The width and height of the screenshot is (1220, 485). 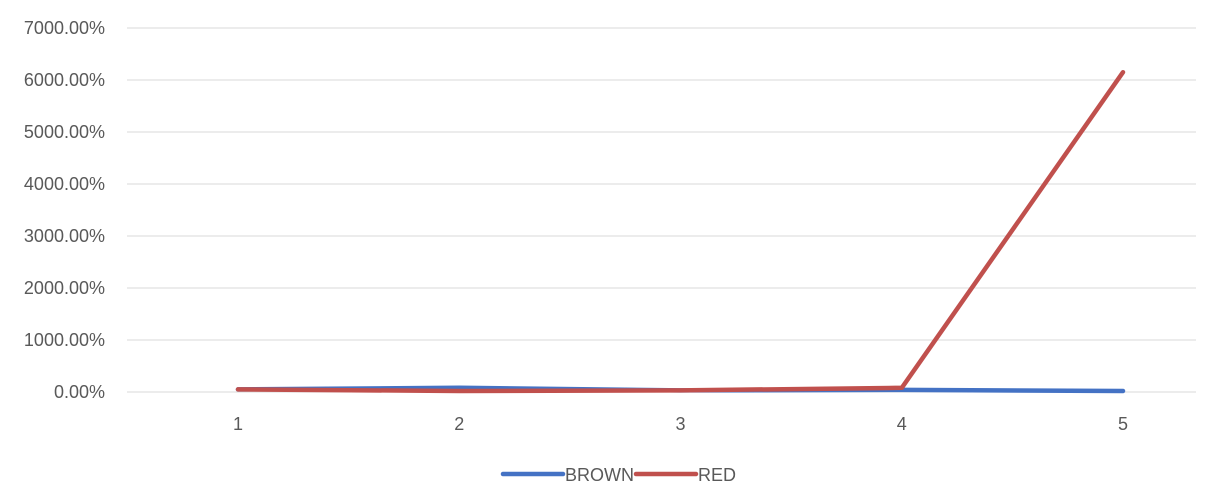 What do you see at coordinates (238, 424) in the screenshot?
I see `x-tick-label: 1` at bounding box center [238, 424].